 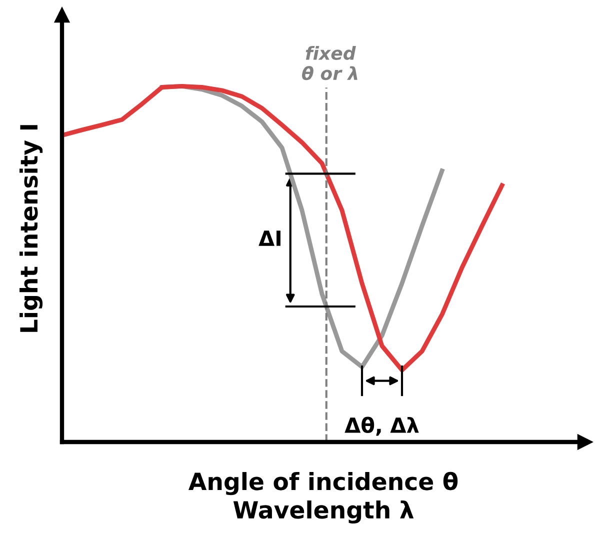 I want to click on annotation: Δθ, Δλ, so click(x=381, y=426).